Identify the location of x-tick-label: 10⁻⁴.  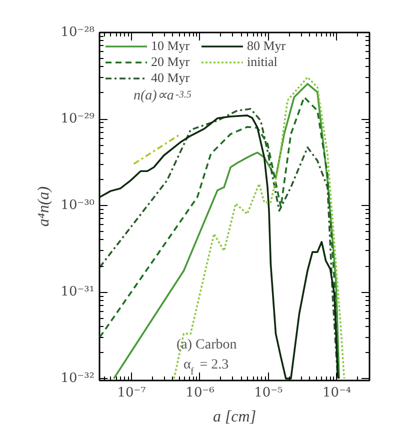
(337, 393).